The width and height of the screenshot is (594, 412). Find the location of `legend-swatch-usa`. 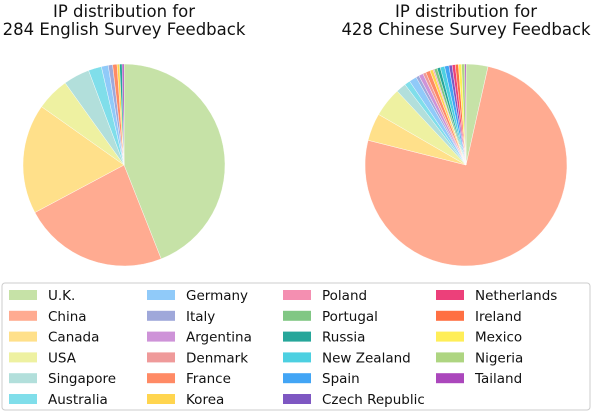

legend-swatch-usa is located at coordinates (23, 357).